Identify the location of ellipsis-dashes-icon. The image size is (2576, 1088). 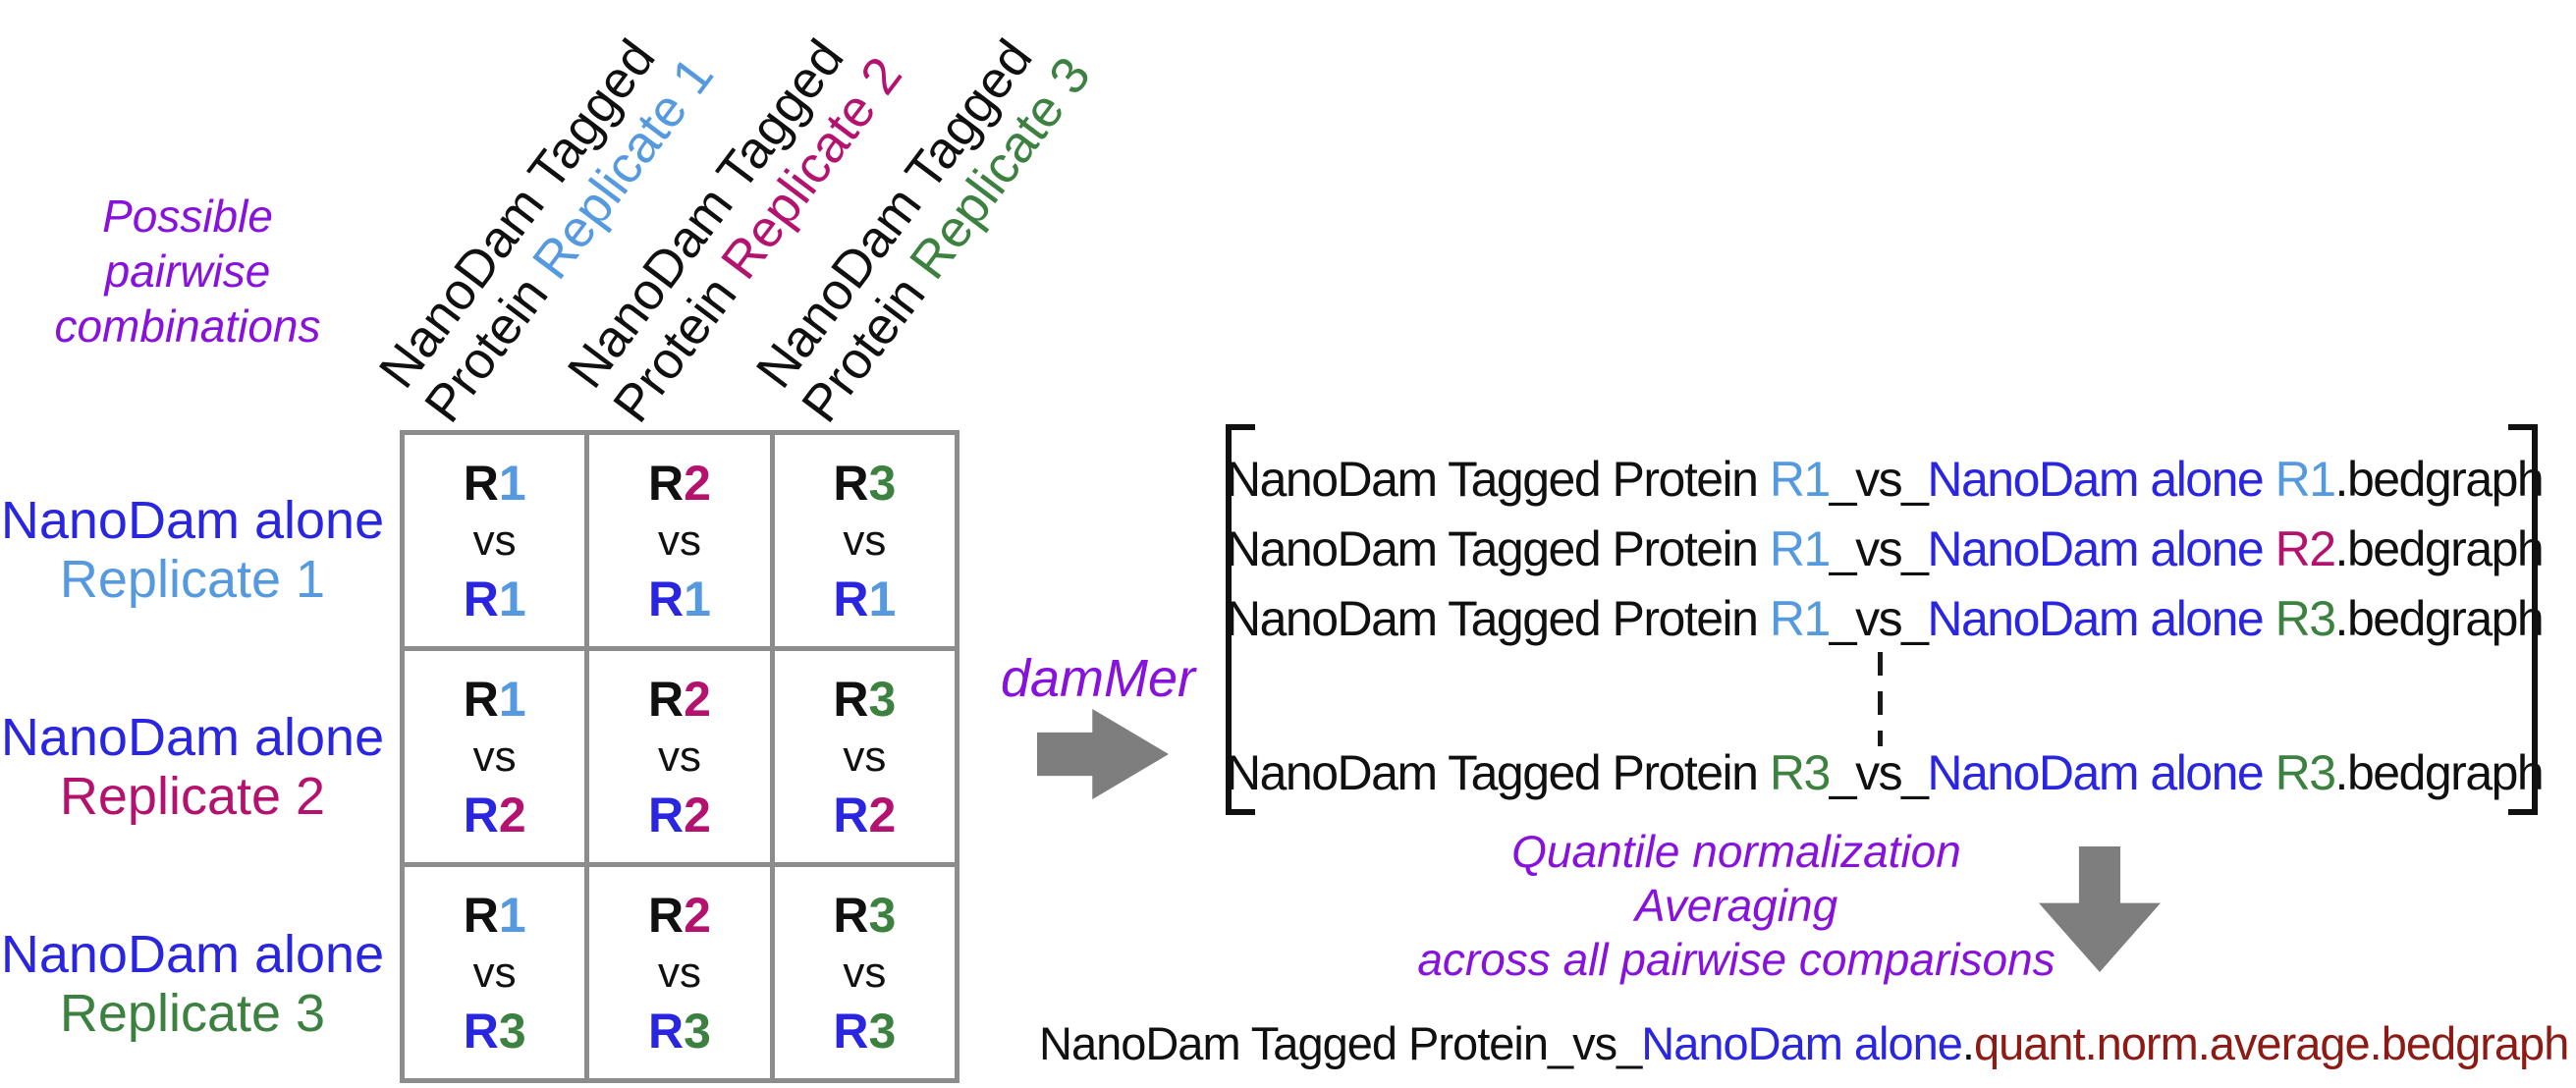
(1880, 699).